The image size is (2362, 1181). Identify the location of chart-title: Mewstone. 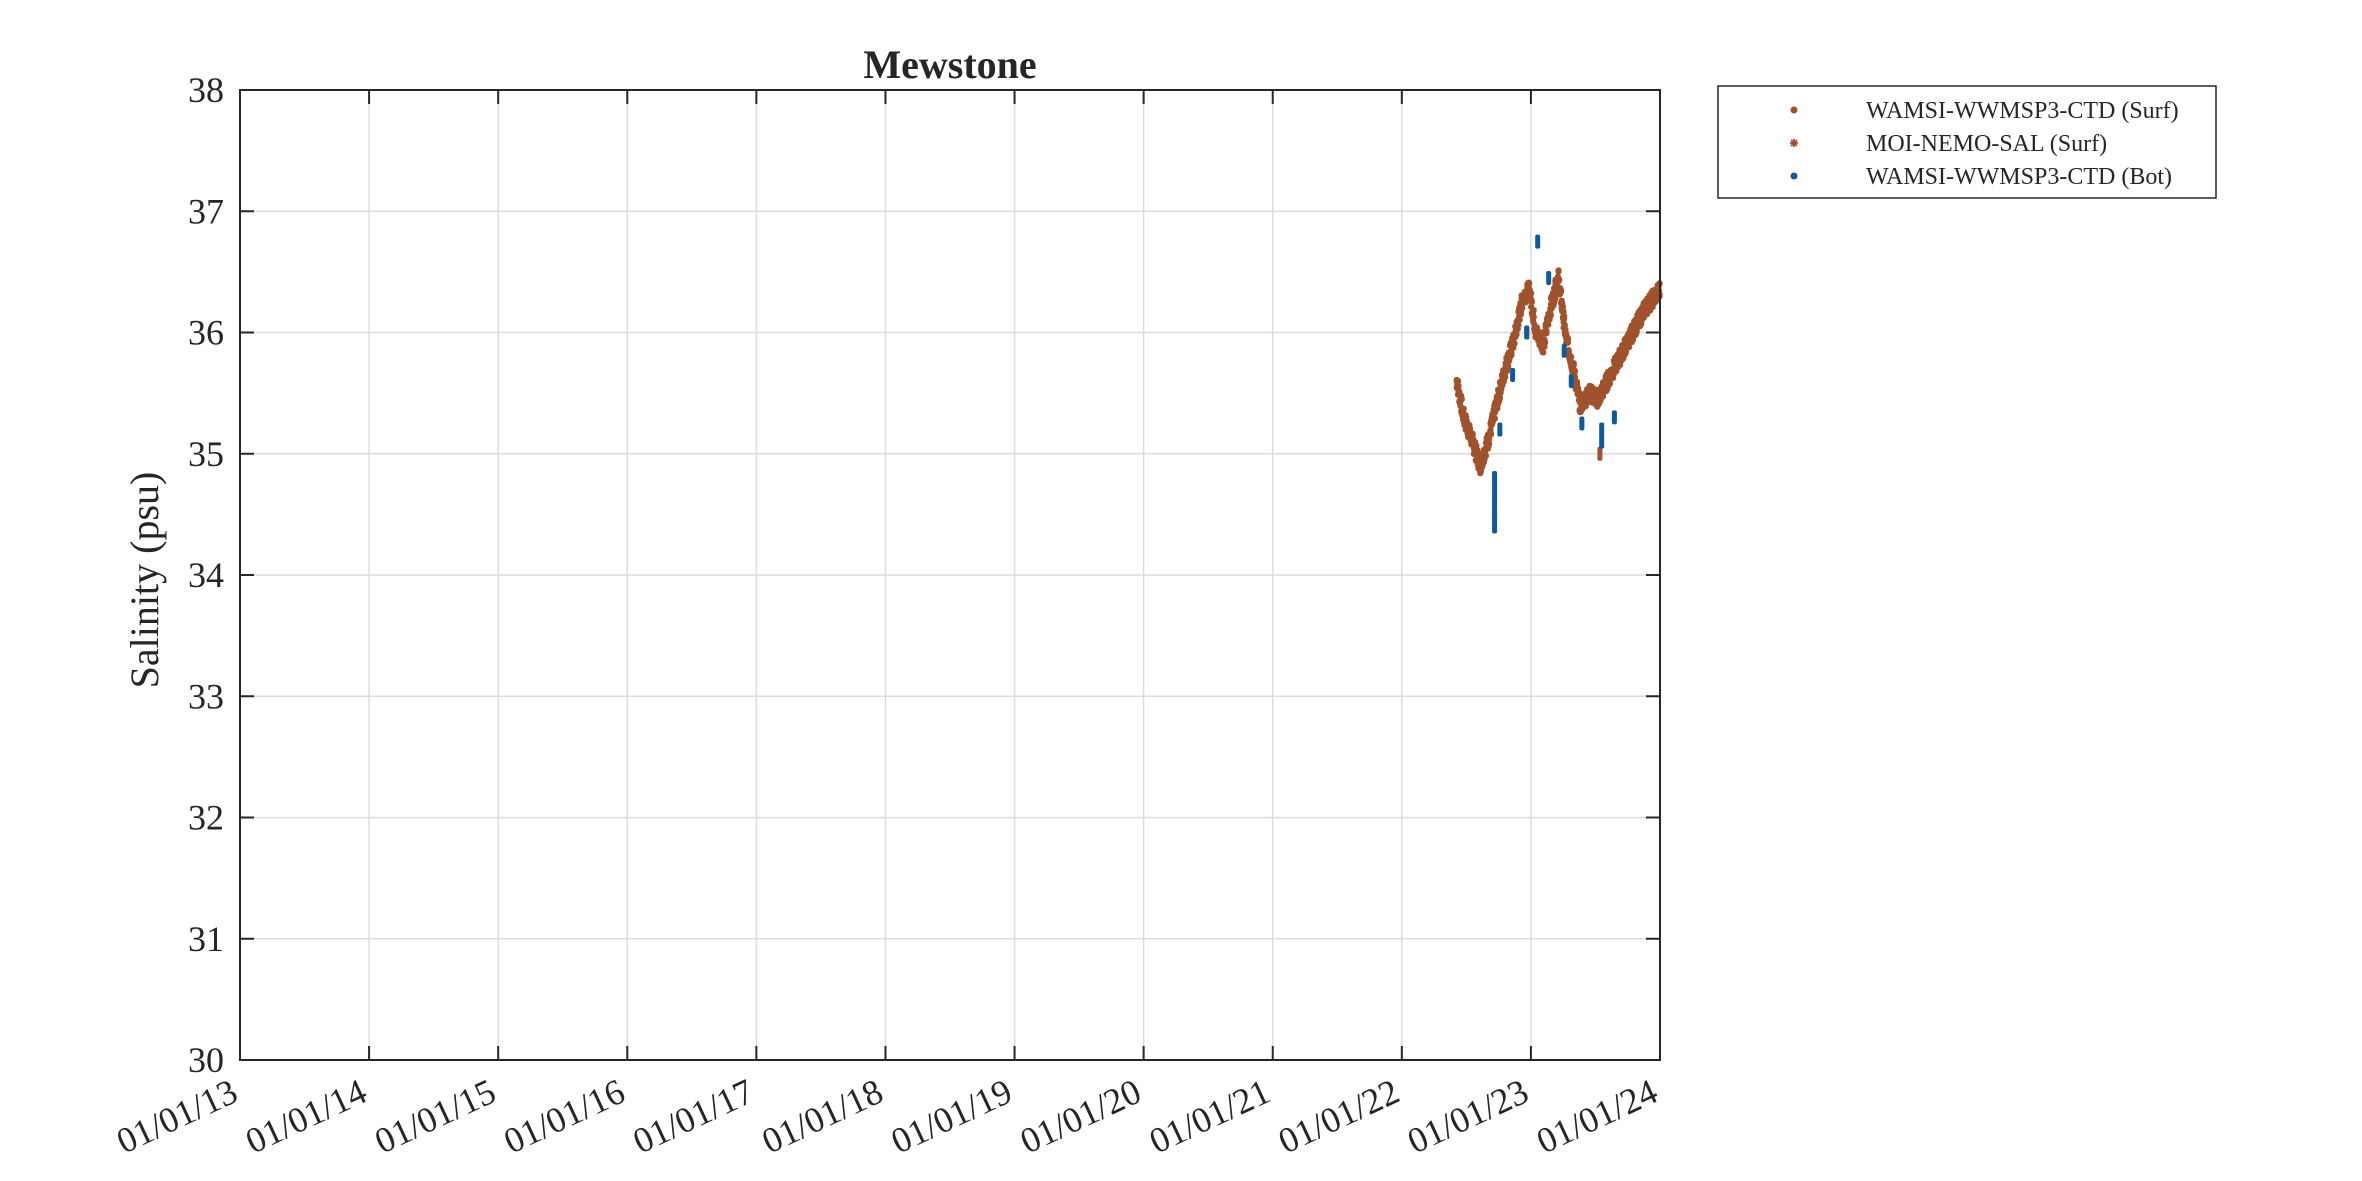
(949, 64).